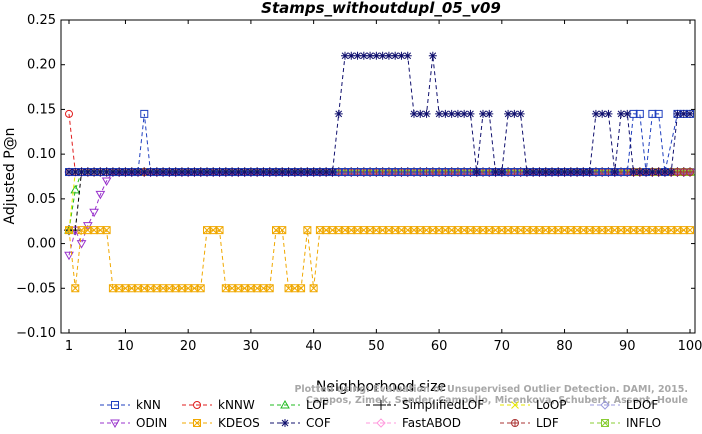 This screenshot has width=702, height=434. What do you see at coordinates (10, 175) in the screenshot?
I see `y-axis-label: Adjusted P@n` at bounding box center [10, 175].